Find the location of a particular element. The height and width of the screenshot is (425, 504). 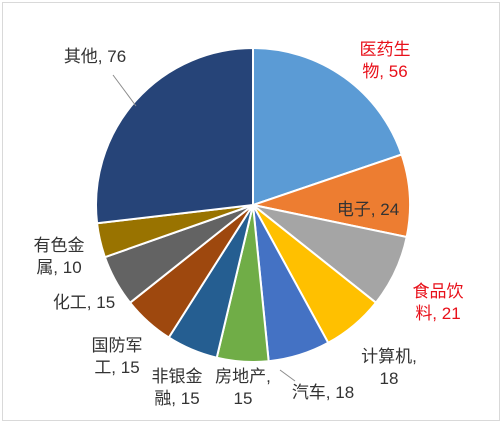

slice-label-line: 物, 56 is located at coordinates (384, 71).